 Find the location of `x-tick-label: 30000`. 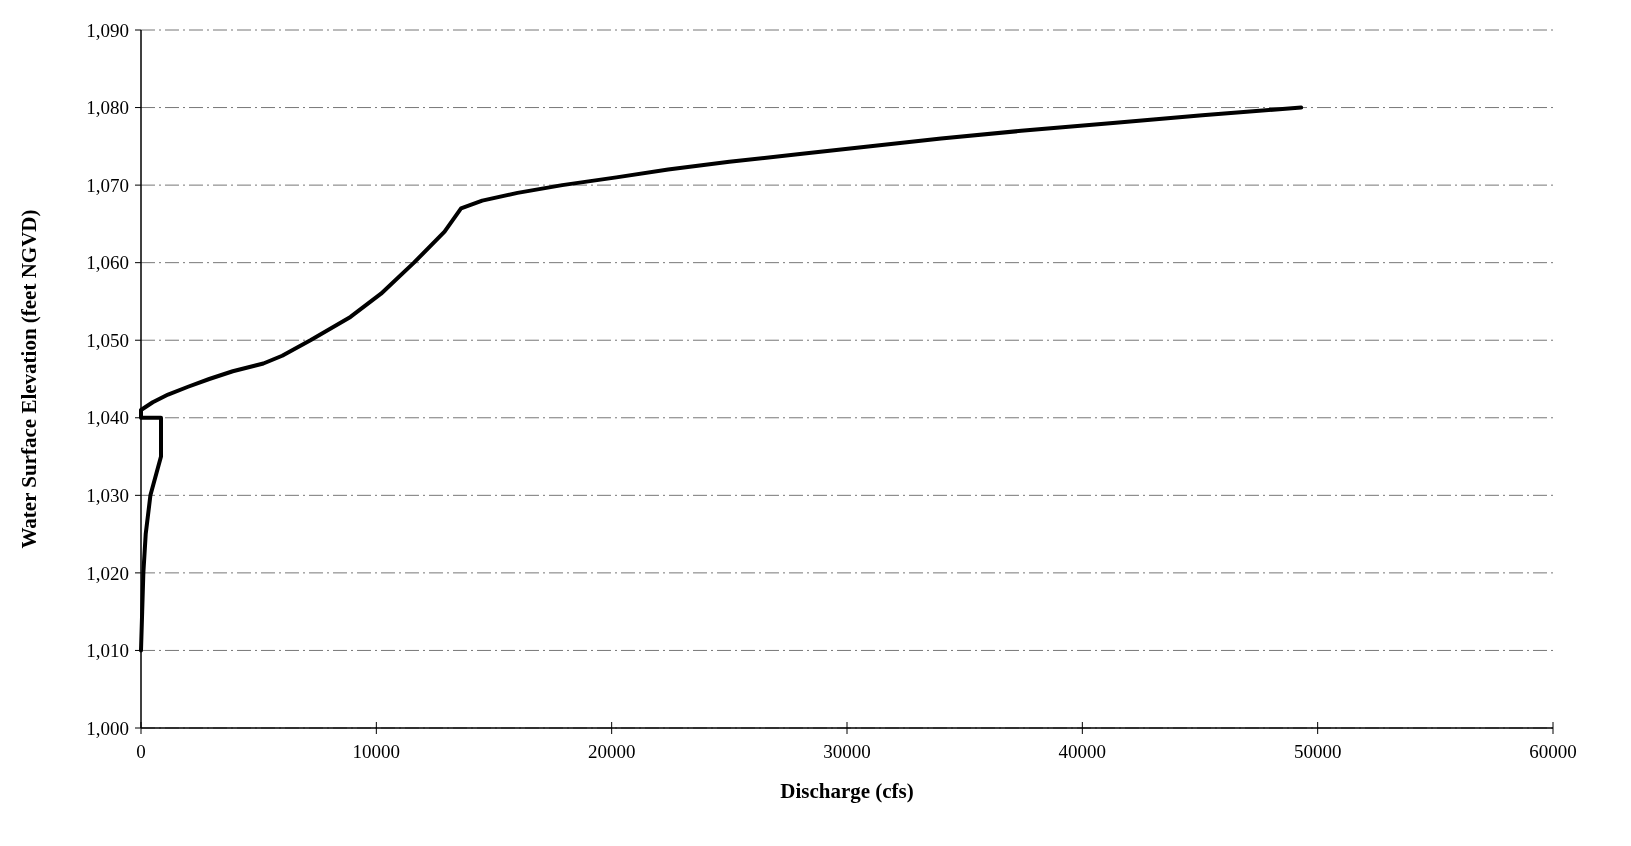

x-tick-label: 30000 is located at coordinates (847, 751).